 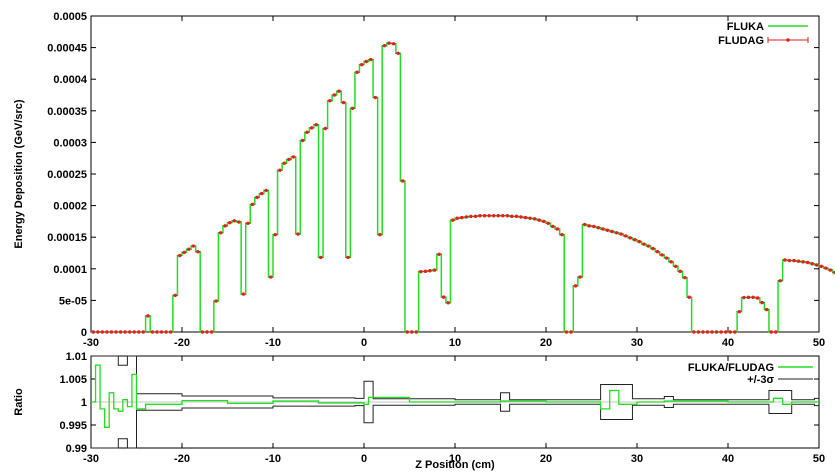 What do you see at coordinates (70, 207) in the screenshot?
I see `y-tick-label: 0.0002` at bounding box center [70, 207].